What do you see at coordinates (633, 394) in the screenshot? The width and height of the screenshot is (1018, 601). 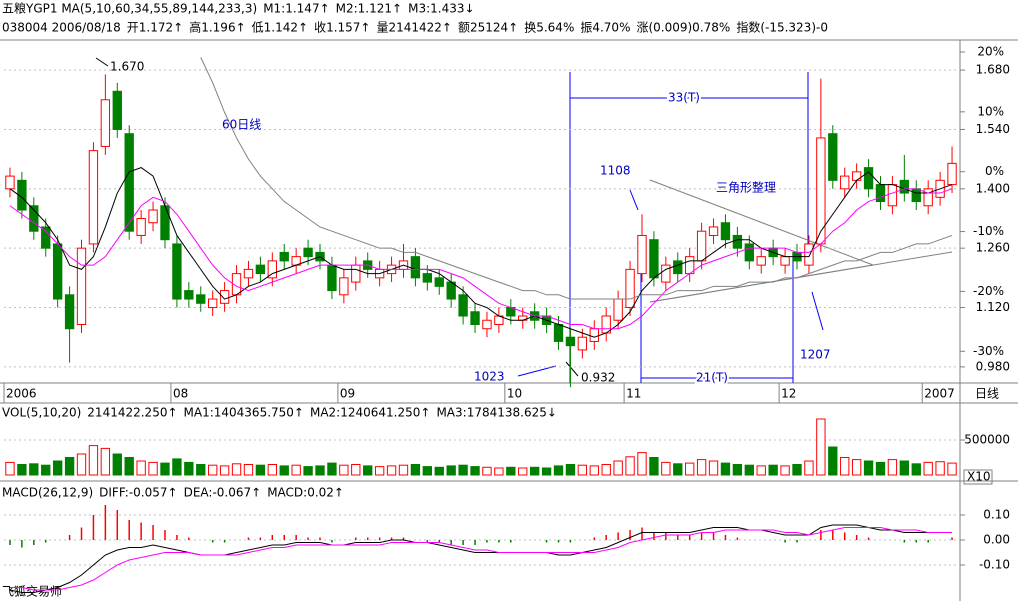 I see `x-tick-label: 11` at bounding box center [633, 394].